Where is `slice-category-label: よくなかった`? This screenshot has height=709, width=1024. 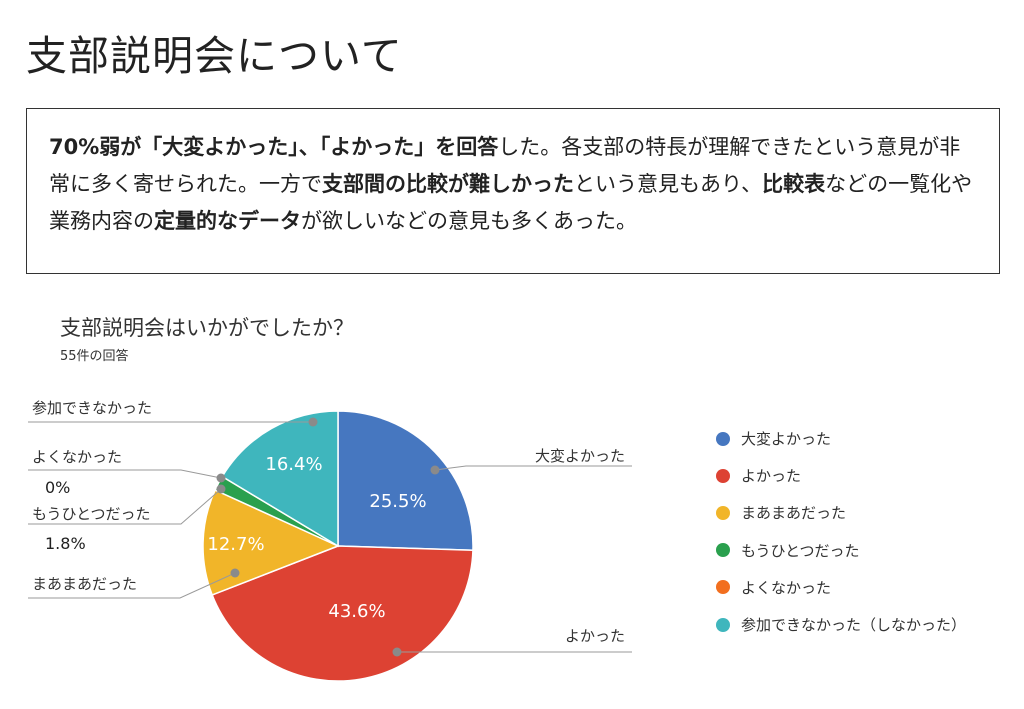 slice-category-label: よくなかった is located at coordinates (77, 457).